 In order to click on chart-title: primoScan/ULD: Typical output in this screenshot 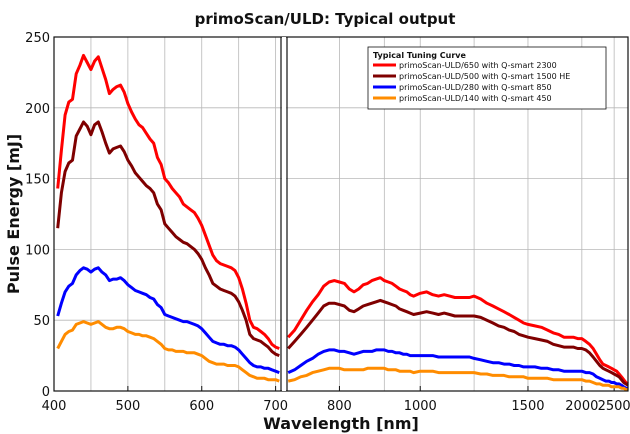, I will do `click(325, 19)`.